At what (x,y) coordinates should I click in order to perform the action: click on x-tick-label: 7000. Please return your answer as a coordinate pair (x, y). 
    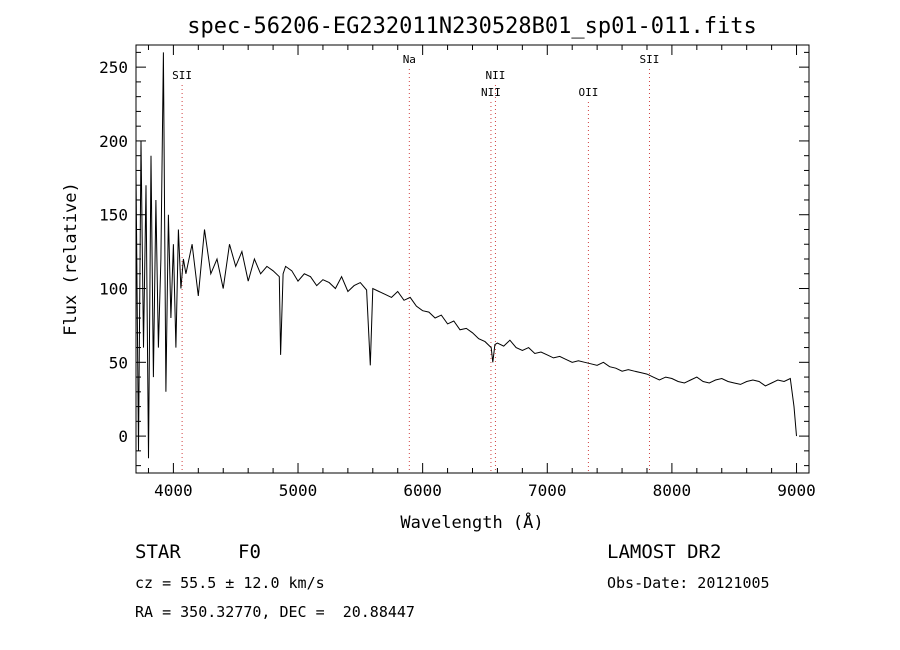
    Looking at the image, I should click on (547, 490).